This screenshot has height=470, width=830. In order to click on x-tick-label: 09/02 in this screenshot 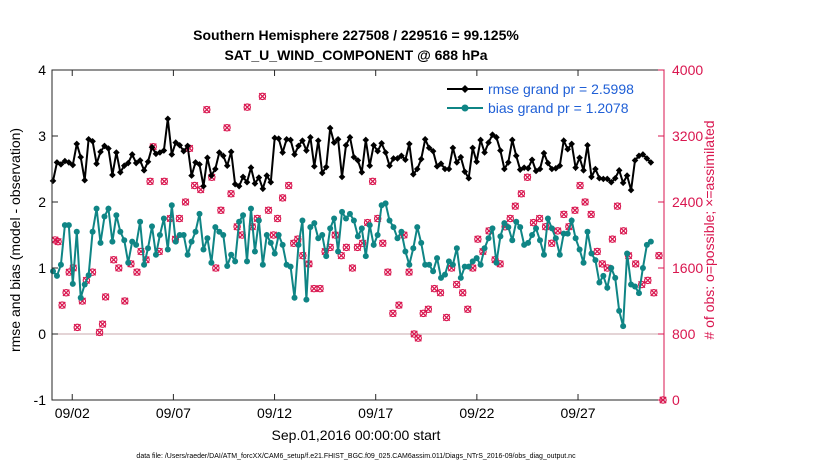, I will do `click(72, 413)`.